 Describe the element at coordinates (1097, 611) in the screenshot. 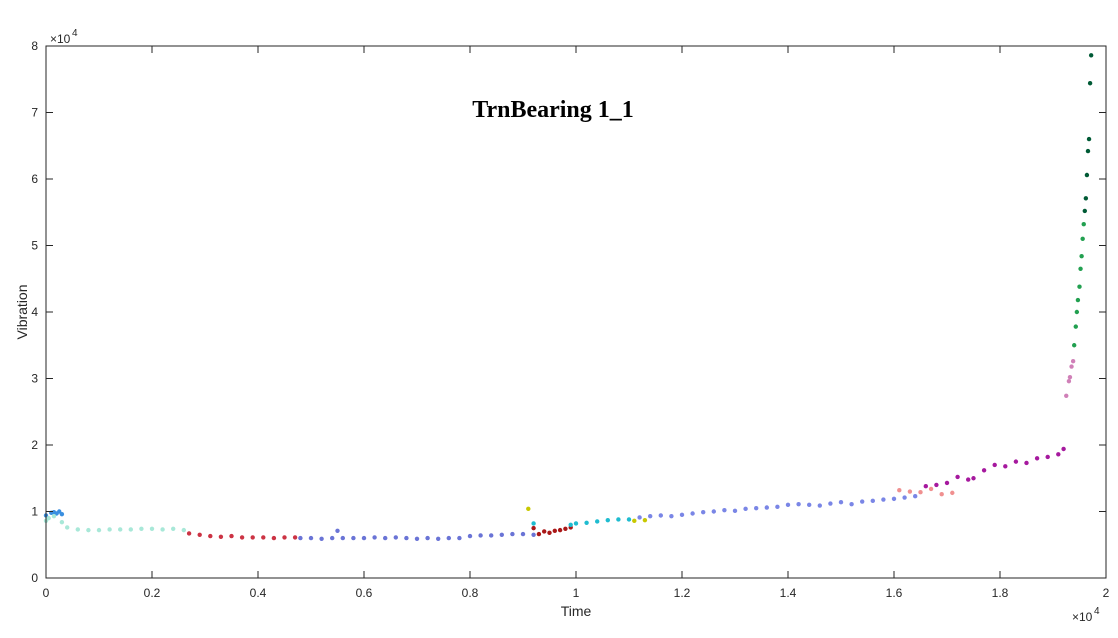

I see `x-exponent-power: 4` at that location.